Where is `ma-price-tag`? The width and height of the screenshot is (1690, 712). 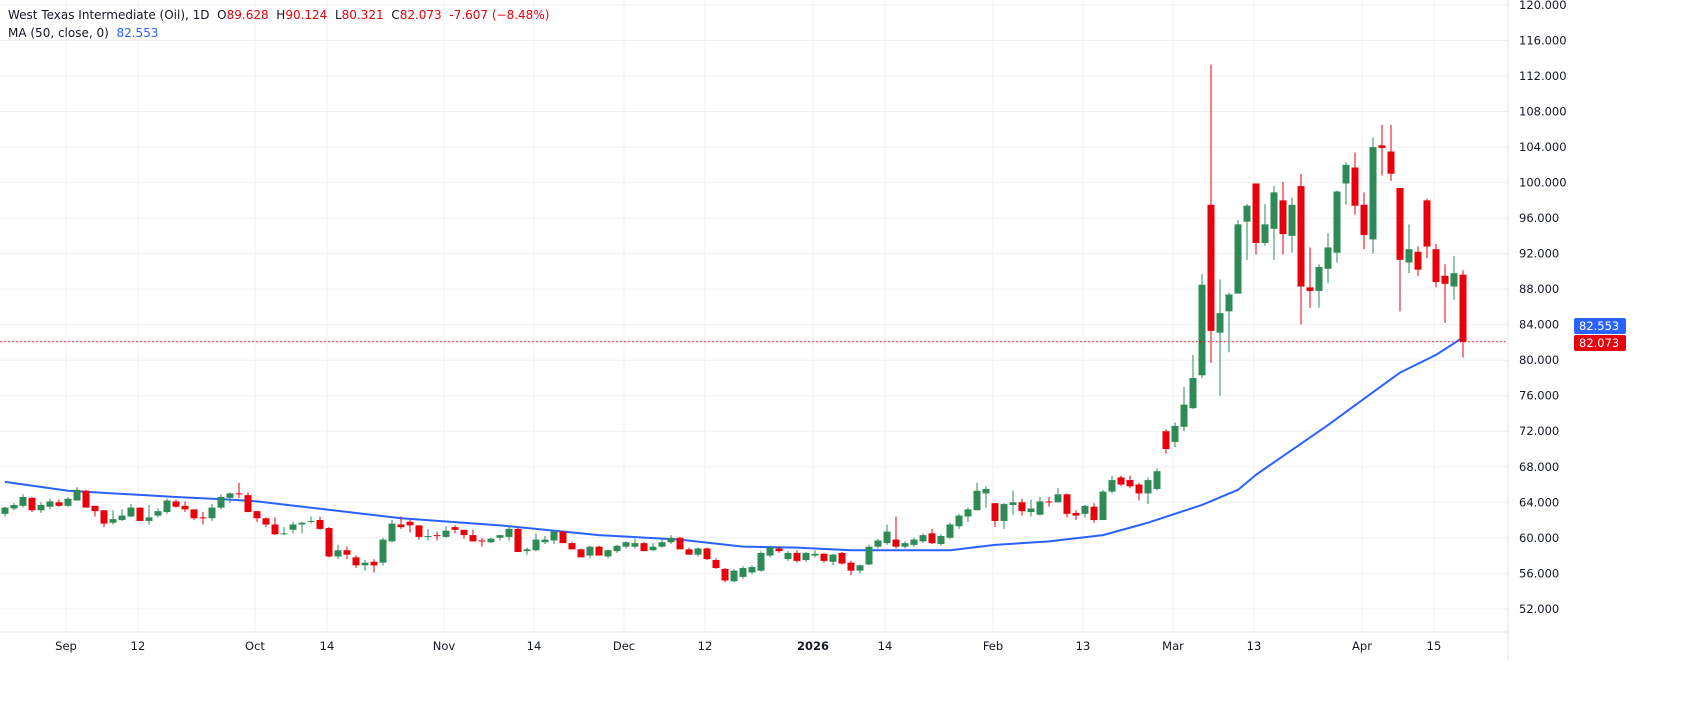 ma-price-tag is located at coordinates (1600, 326).